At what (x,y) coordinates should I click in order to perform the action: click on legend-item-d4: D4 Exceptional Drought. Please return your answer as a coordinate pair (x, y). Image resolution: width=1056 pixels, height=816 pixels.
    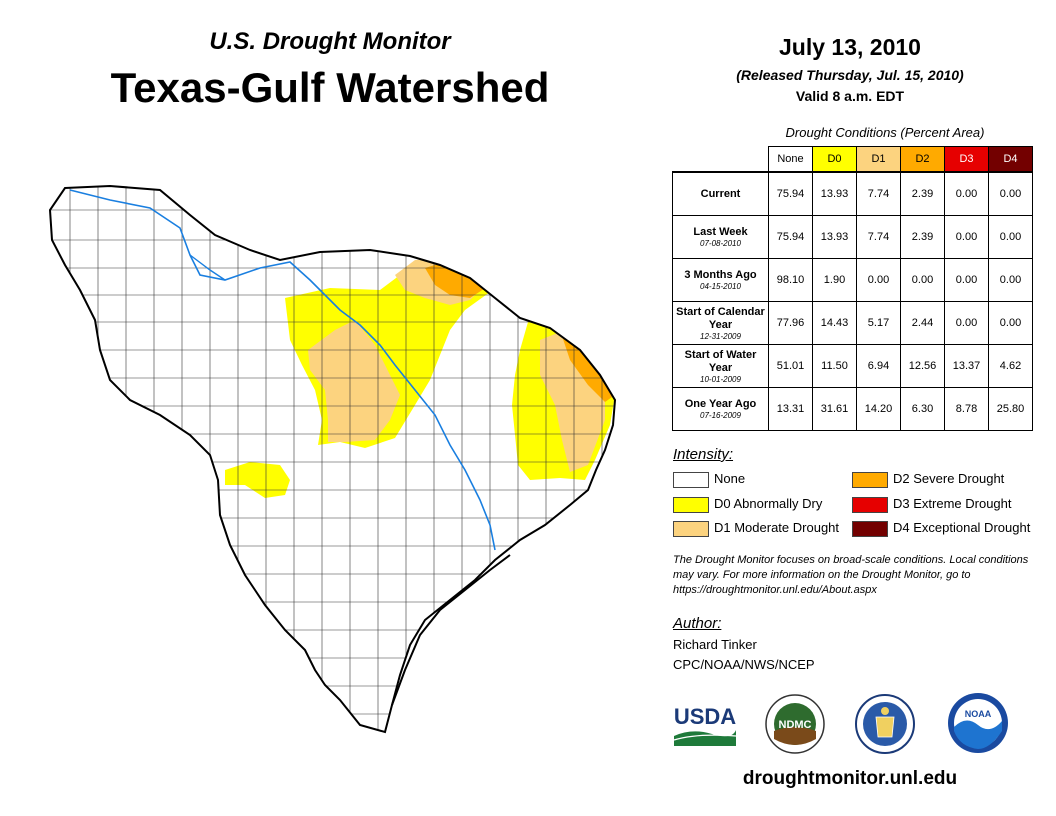
    Looking at the image, I should click on (941, 528).